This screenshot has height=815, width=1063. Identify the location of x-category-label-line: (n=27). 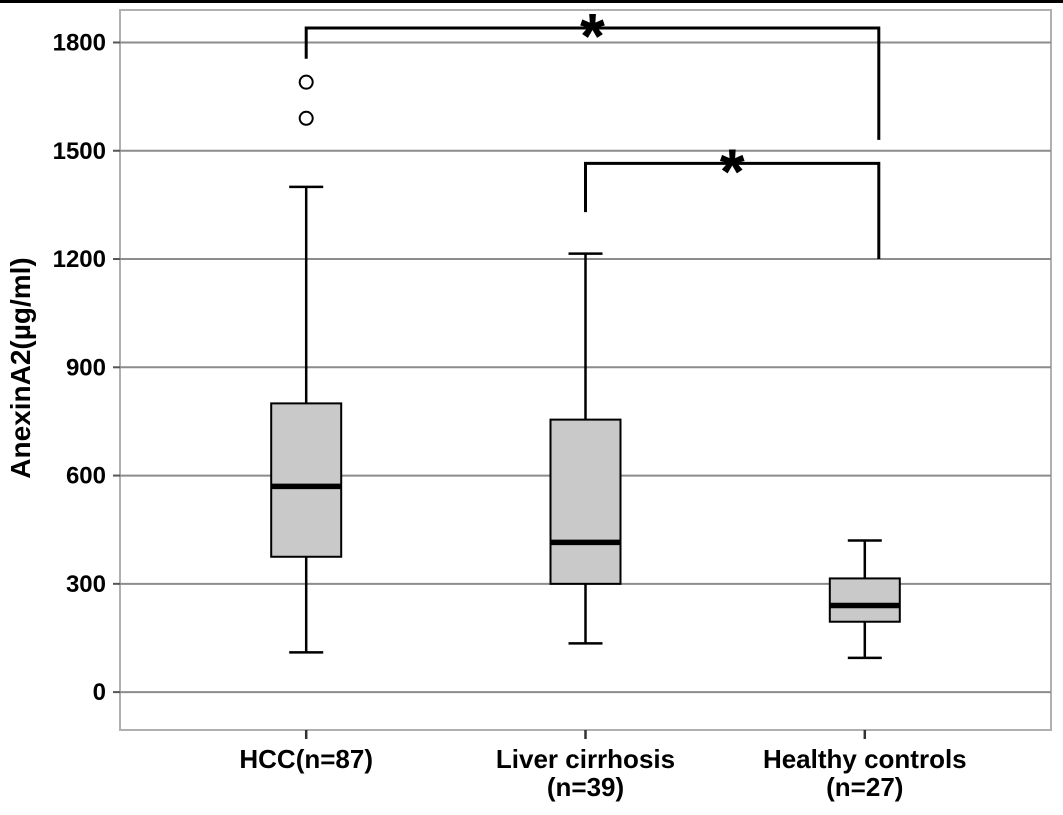
(864, 787).